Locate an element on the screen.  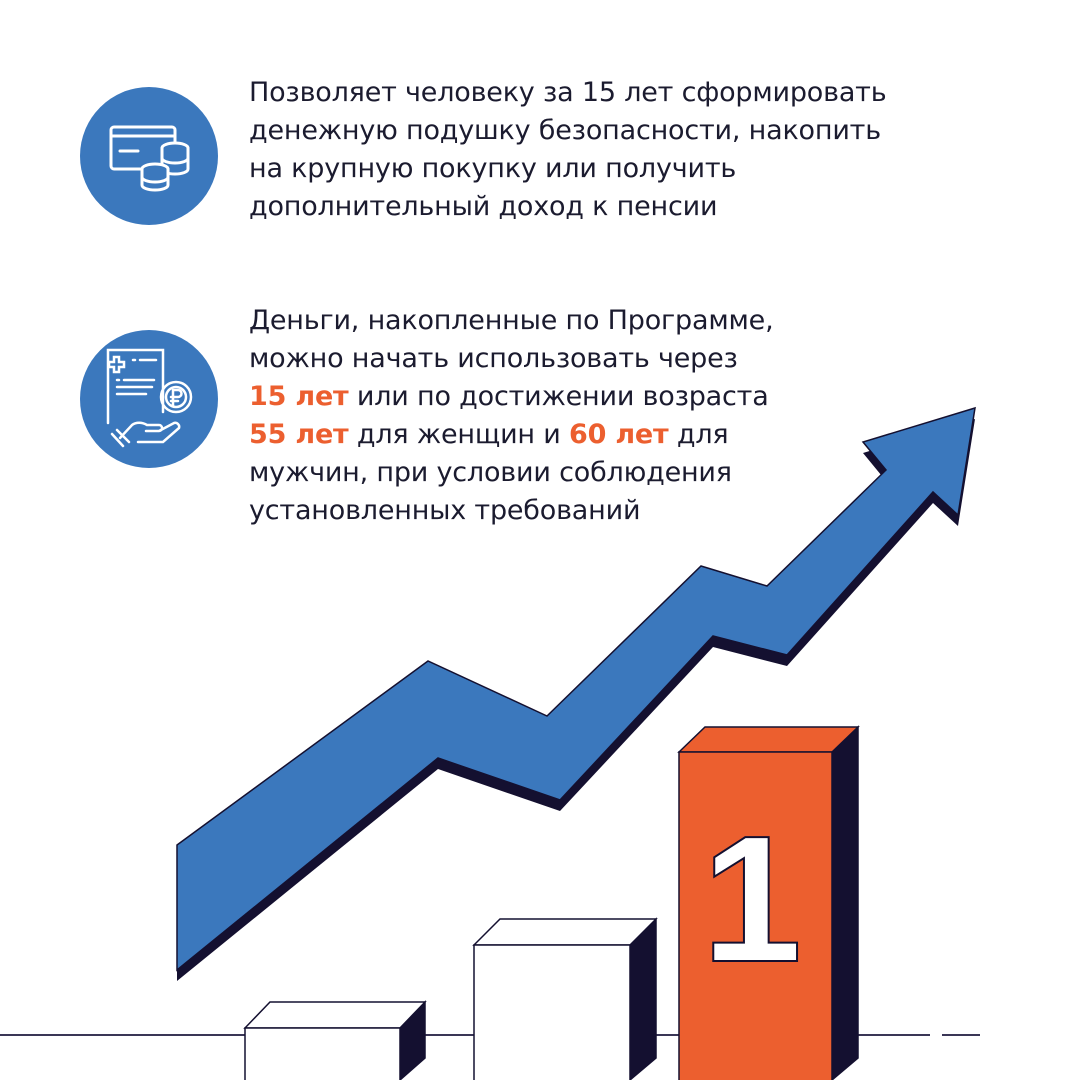
text-line: 15 лет или по достижении возраста is located at coordinates (511, 397).